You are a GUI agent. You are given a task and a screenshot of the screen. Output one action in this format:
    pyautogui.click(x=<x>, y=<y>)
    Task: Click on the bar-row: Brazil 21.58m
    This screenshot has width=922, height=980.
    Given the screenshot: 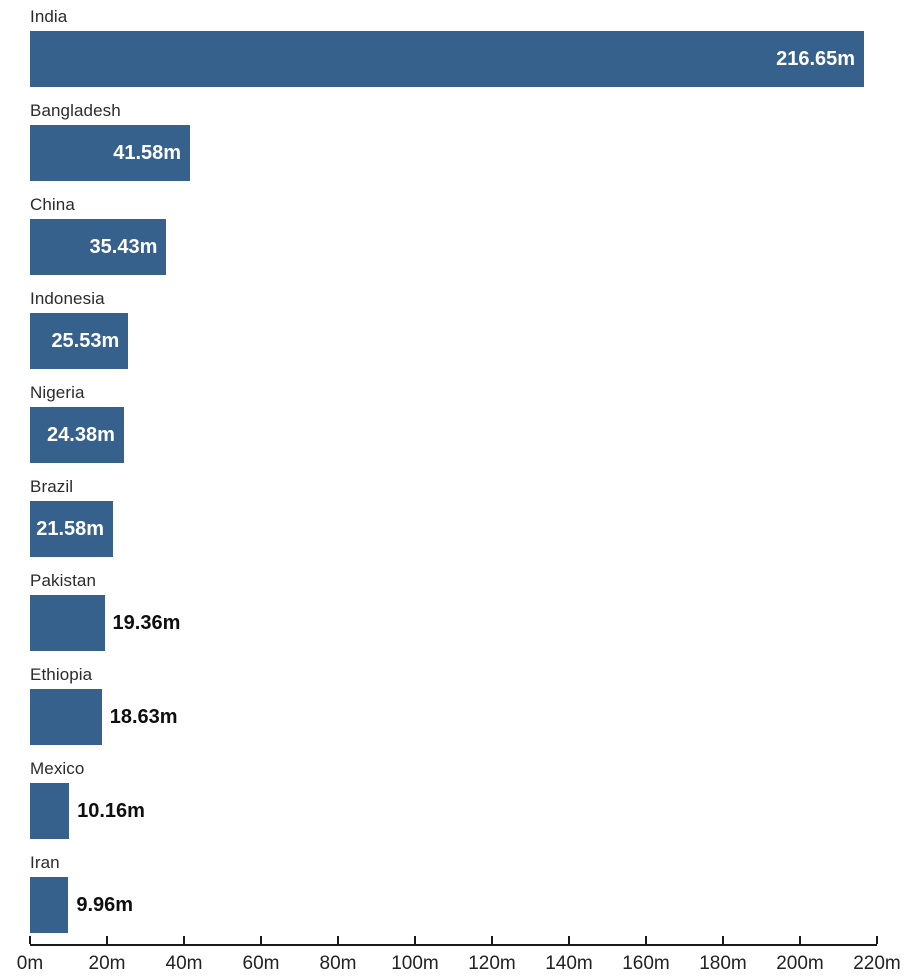 What is the action you would take?
    pyautogui.click(x=453, y=517)
    